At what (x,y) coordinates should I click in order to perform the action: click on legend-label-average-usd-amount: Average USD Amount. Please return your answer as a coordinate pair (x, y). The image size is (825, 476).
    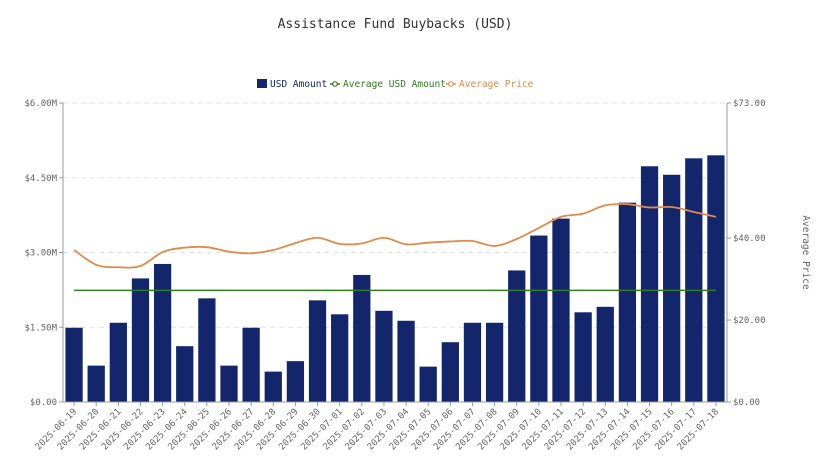
    Looking at the image, I should click on (394, 84).